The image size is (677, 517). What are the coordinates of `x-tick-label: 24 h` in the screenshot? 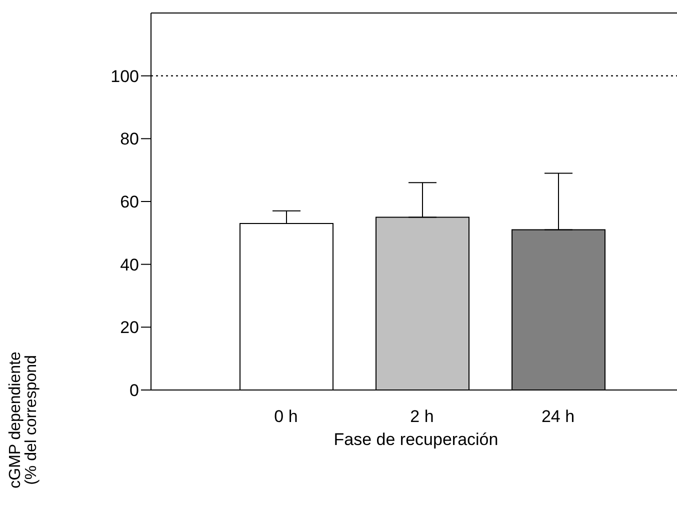 It's located at (558, 416).